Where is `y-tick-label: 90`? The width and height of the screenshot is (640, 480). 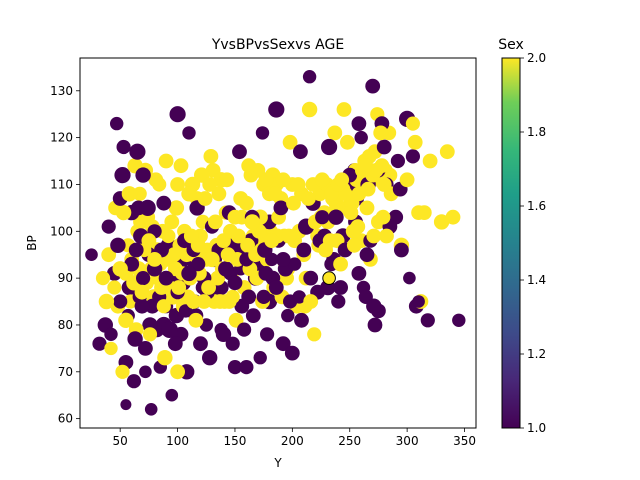
y-tick-label: 90 is located at coordinates (65, 278).